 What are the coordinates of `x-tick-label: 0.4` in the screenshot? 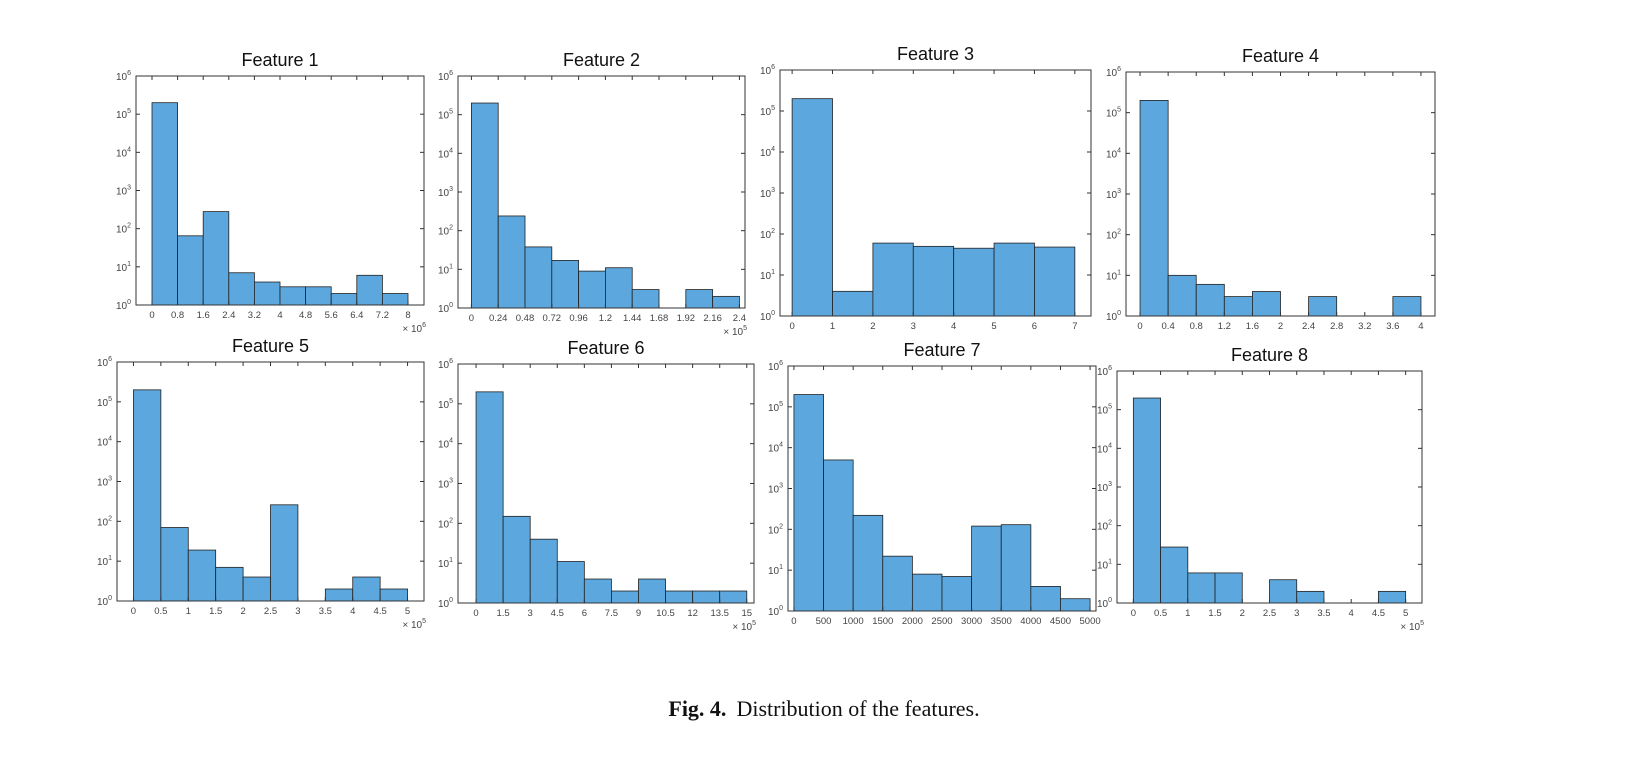 It's located at (1168, 326).